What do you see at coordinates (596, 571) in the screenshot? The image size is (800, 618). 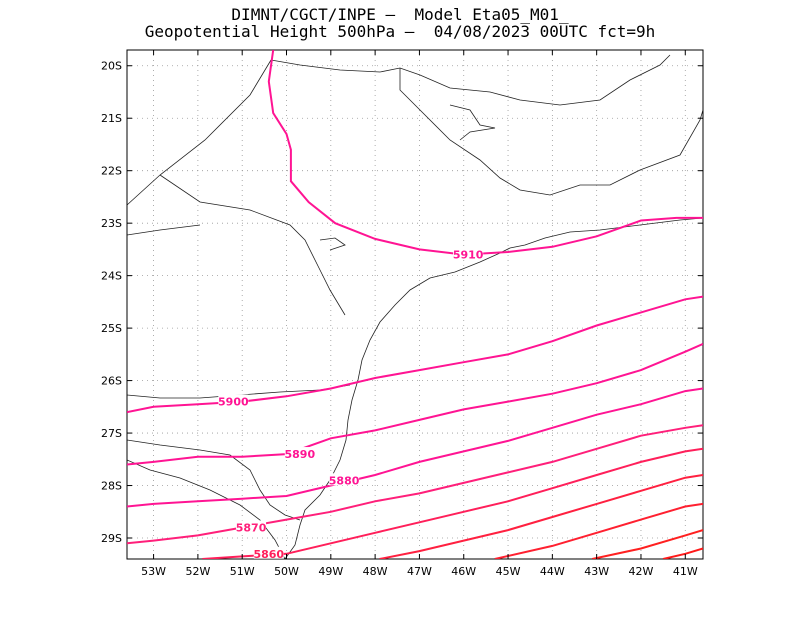 I see `lon-tick-label: 43W` at bounding box center [596, 571].